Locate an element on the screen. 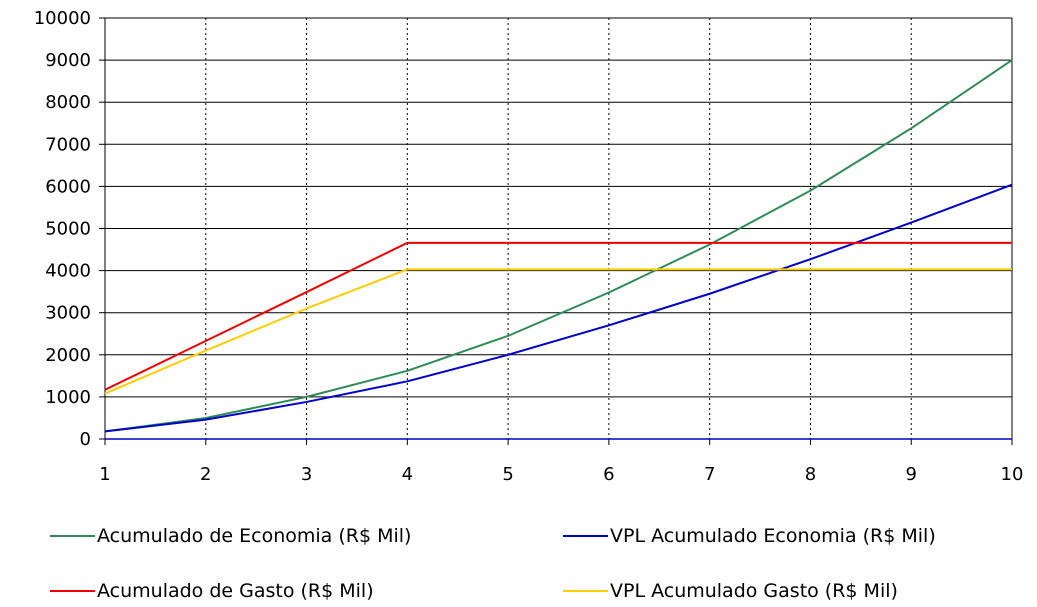 Image resolution: width=1037 pixels, height=607 pixels. y-tick-label: 7000 is located at coordinates (68, 144).